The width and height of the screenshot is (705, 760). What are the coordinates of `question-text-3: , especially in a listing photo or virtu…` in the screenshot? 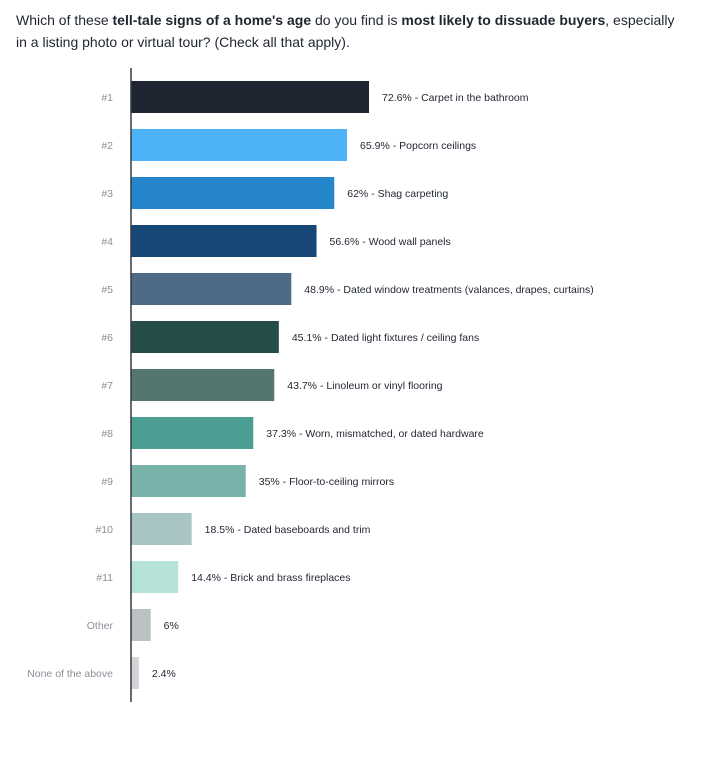 It's located at (345, 31).